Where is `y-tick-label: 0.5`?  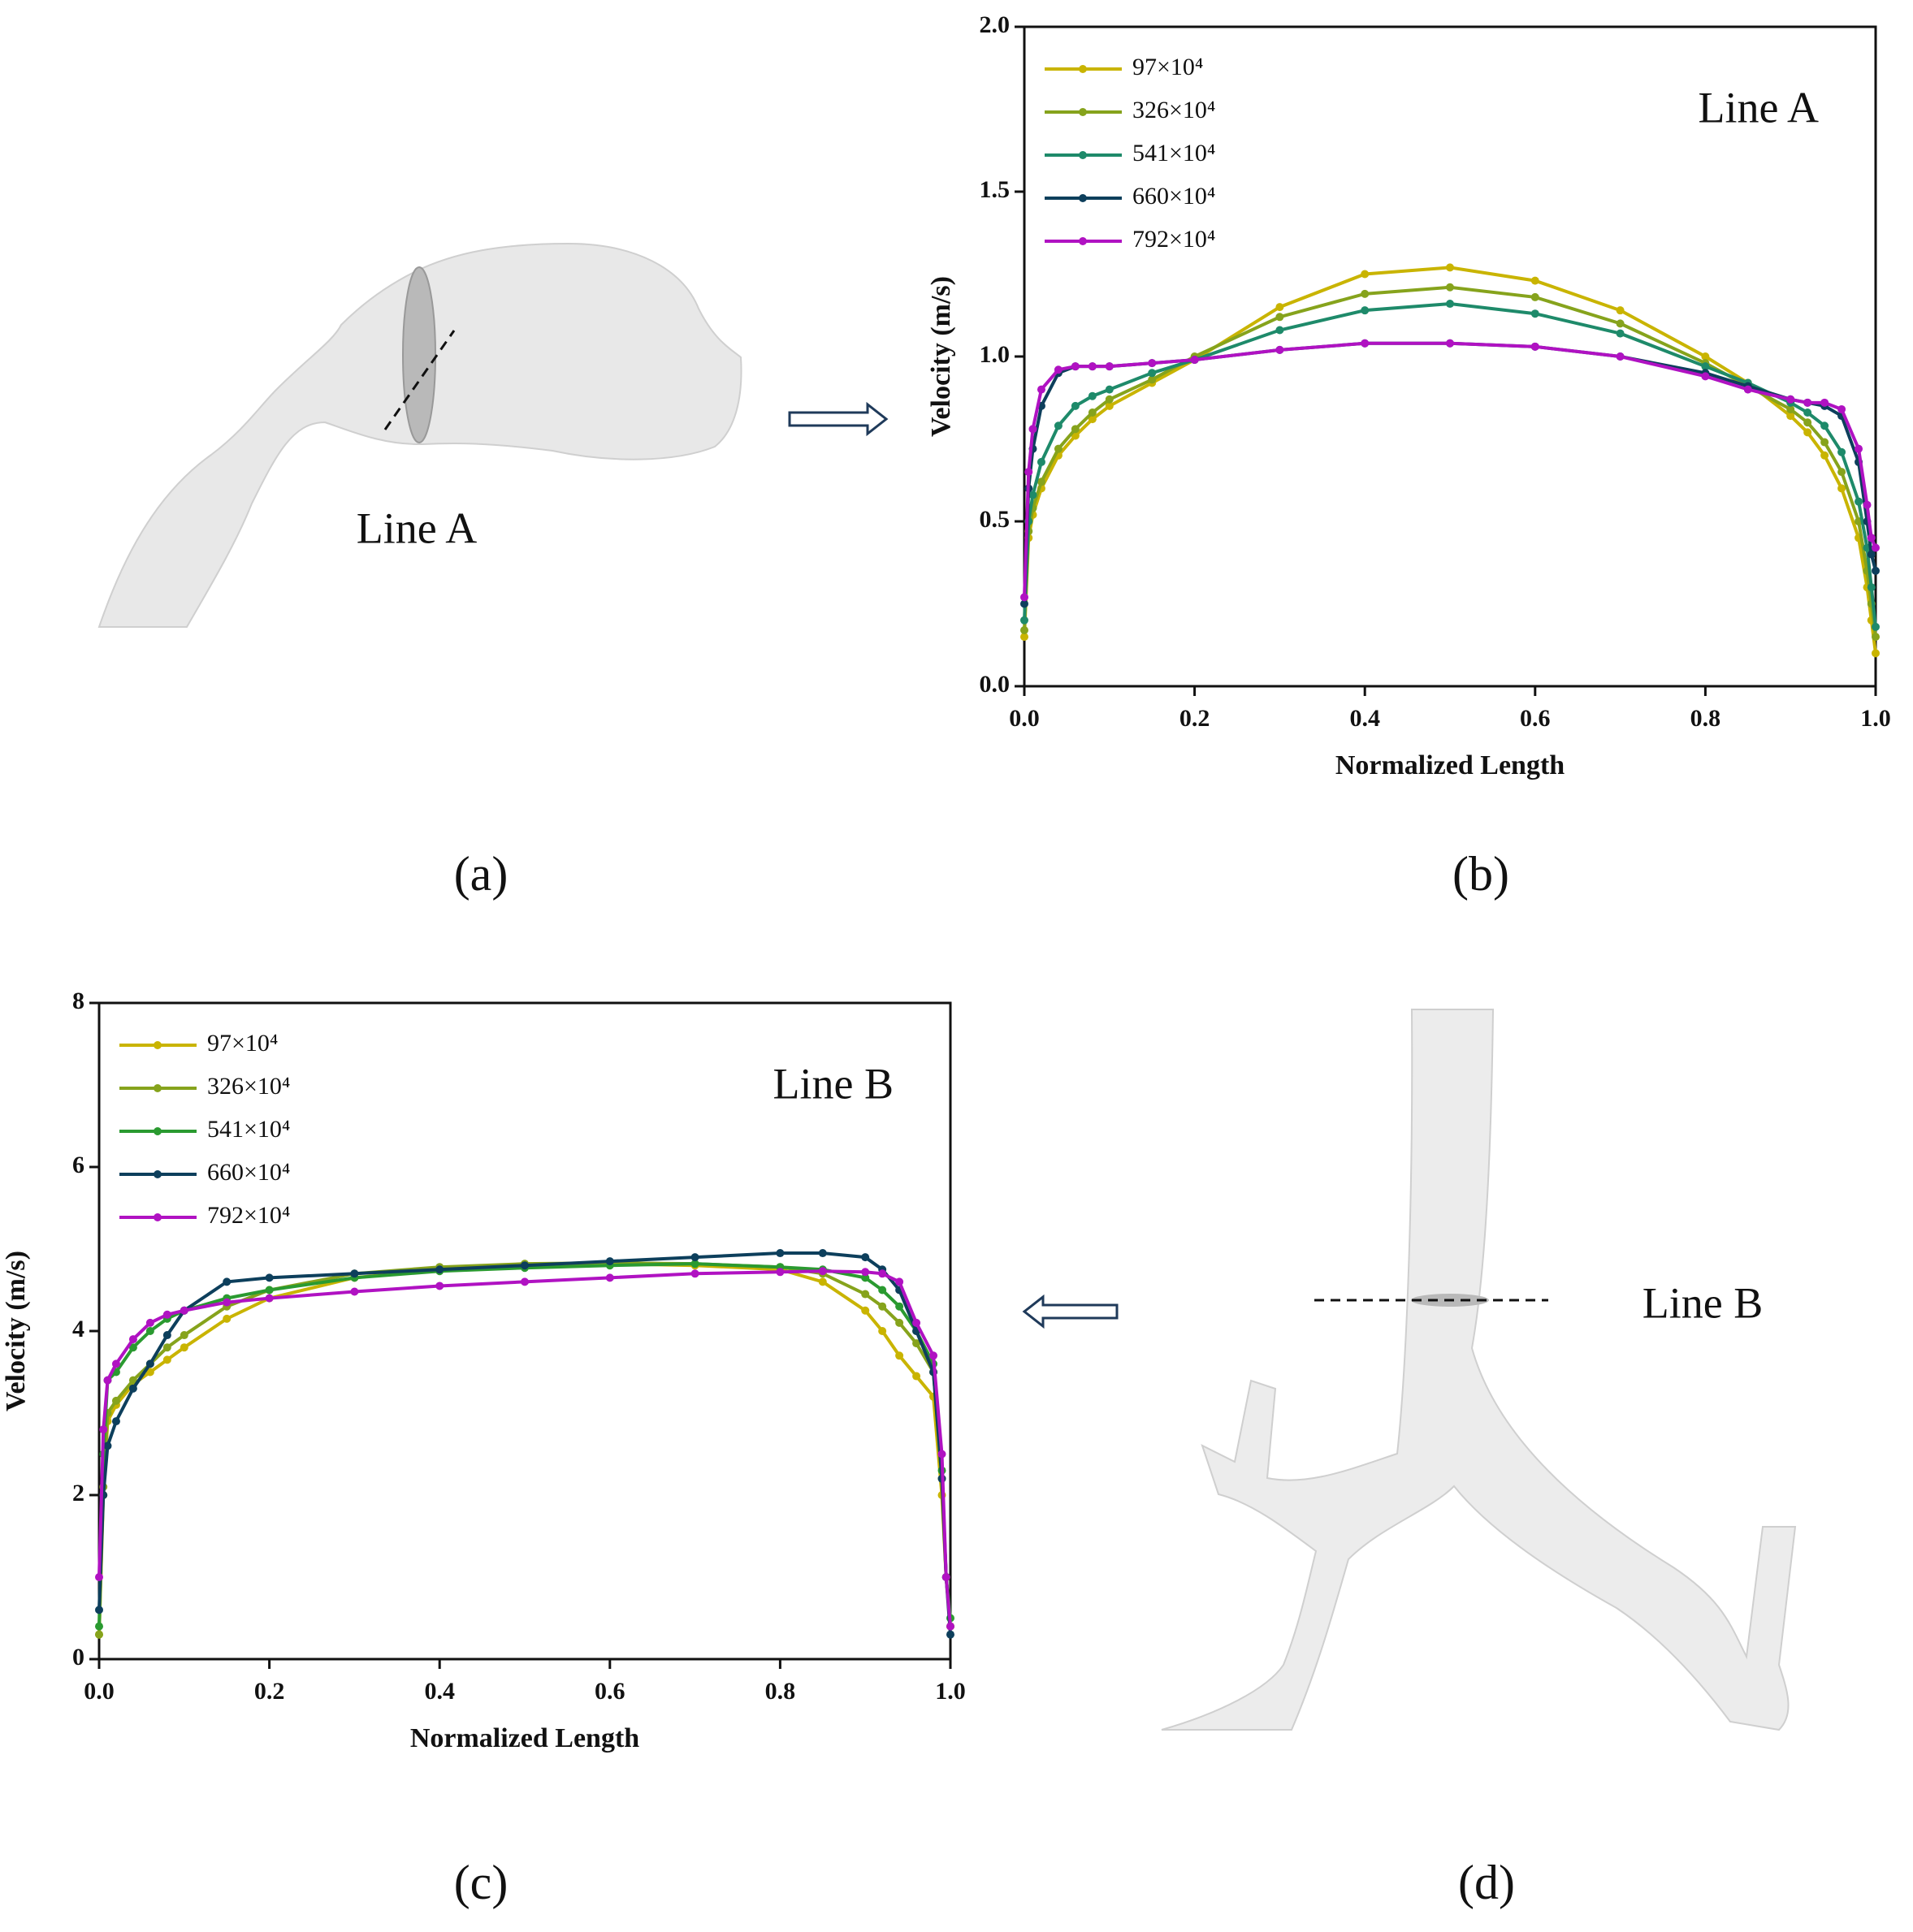 y-tick-label: 0.5 is located at coordinates (996, 520).